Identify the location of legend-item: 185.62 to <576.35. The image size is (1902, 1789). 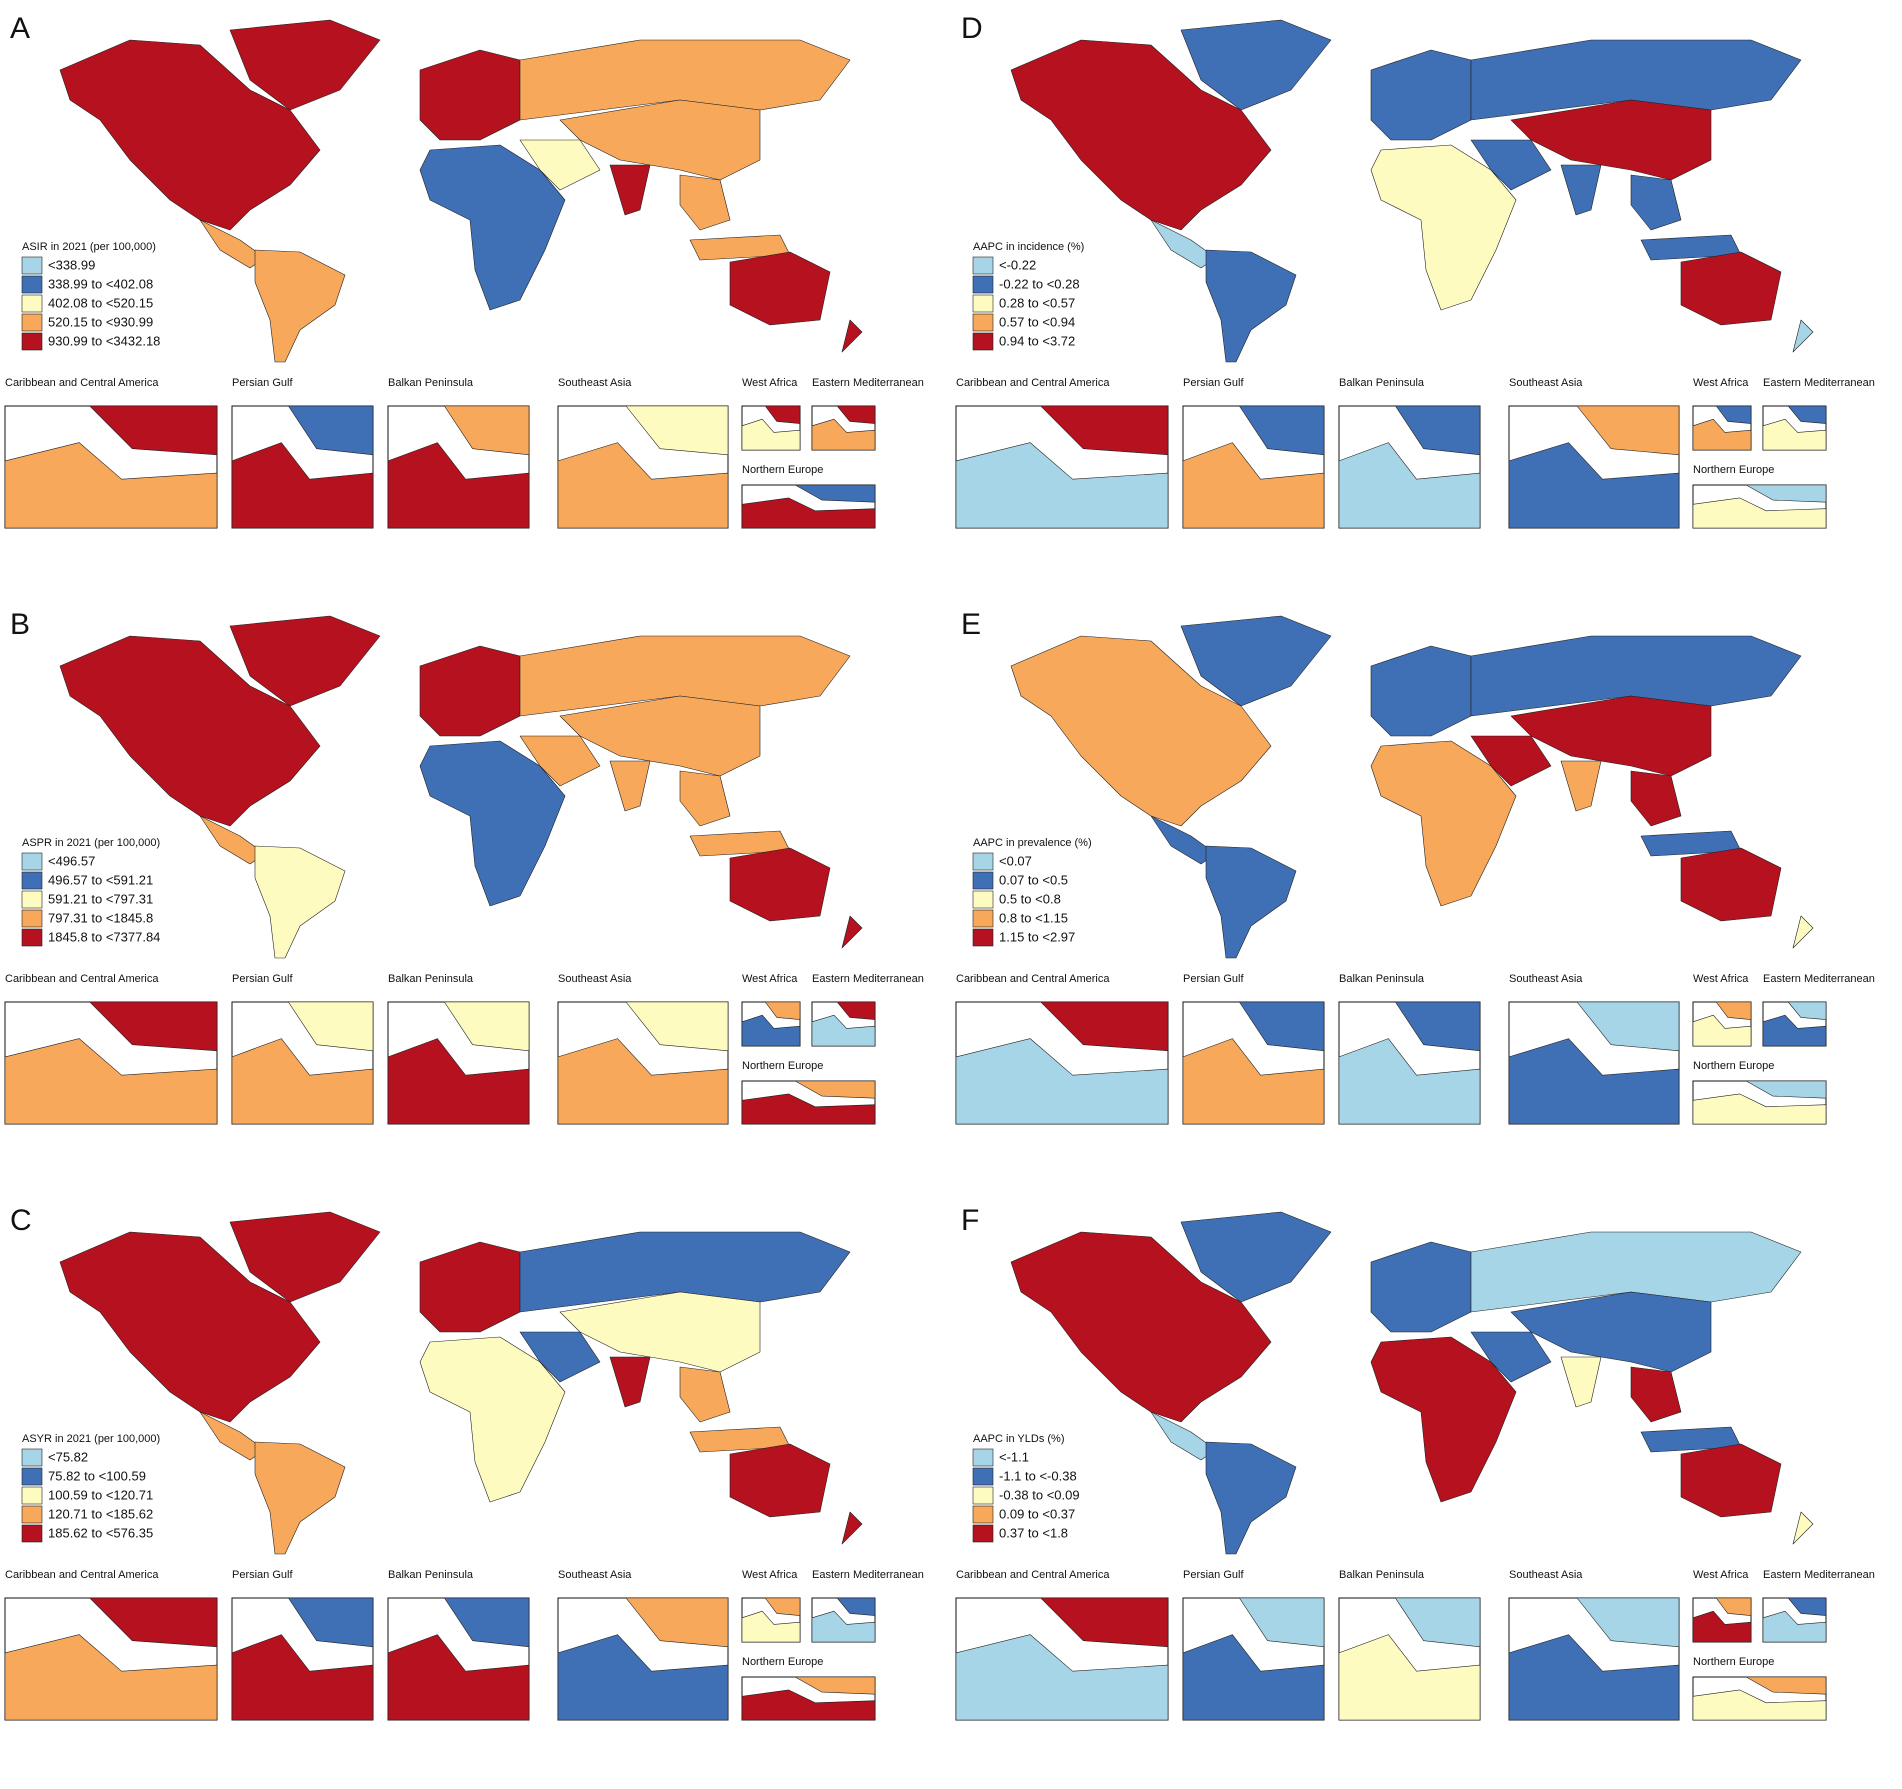
(100, 1532).